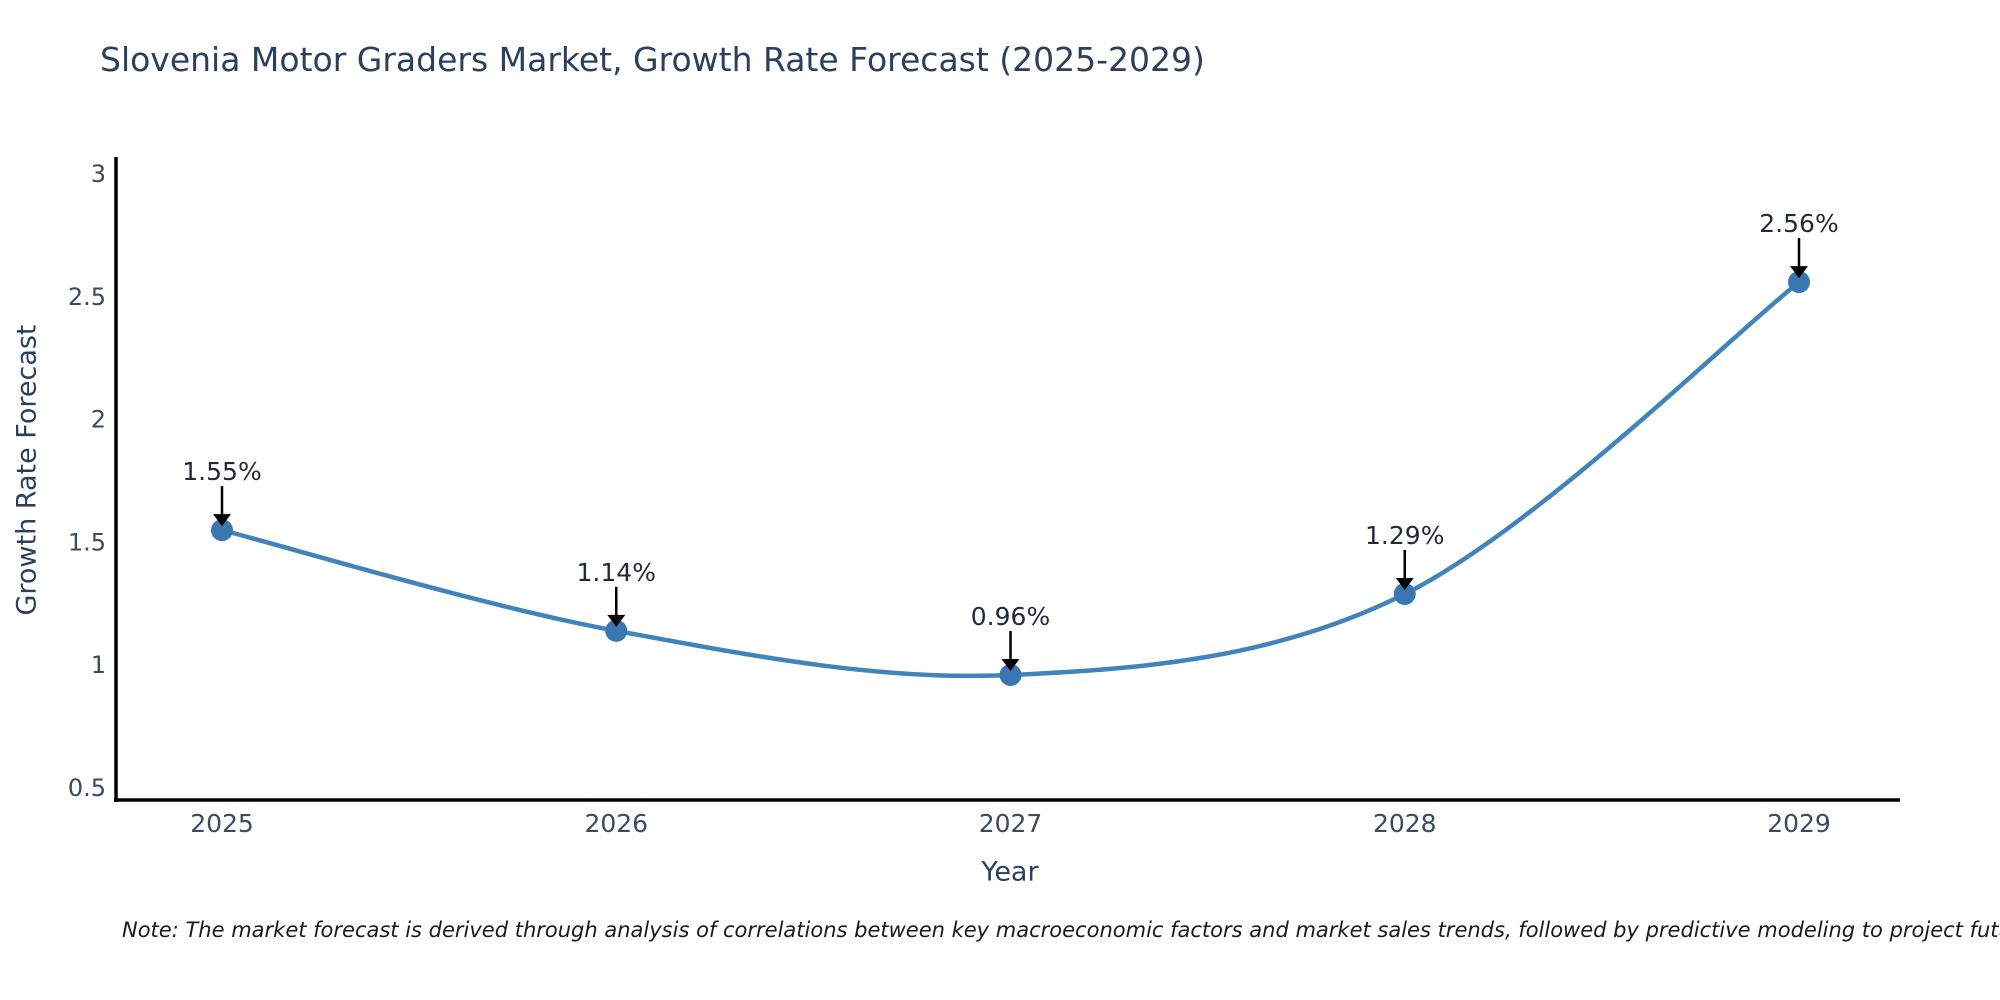 This screenshot has height=1000, width=2000. I want to click on y-tick-label: 1, so click(98, 665).